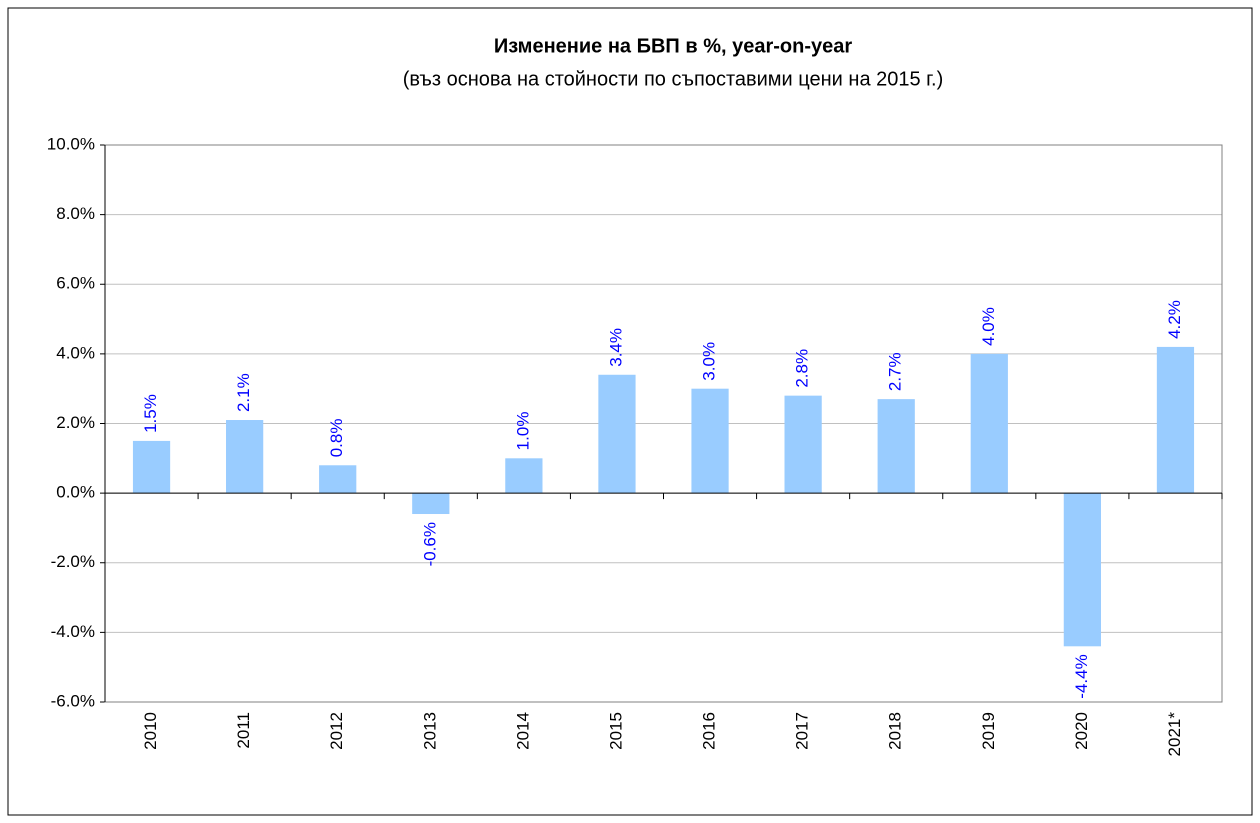 The image size is (1260, 823). I want to click on x-tick-label: 2013, so click(429, 731).